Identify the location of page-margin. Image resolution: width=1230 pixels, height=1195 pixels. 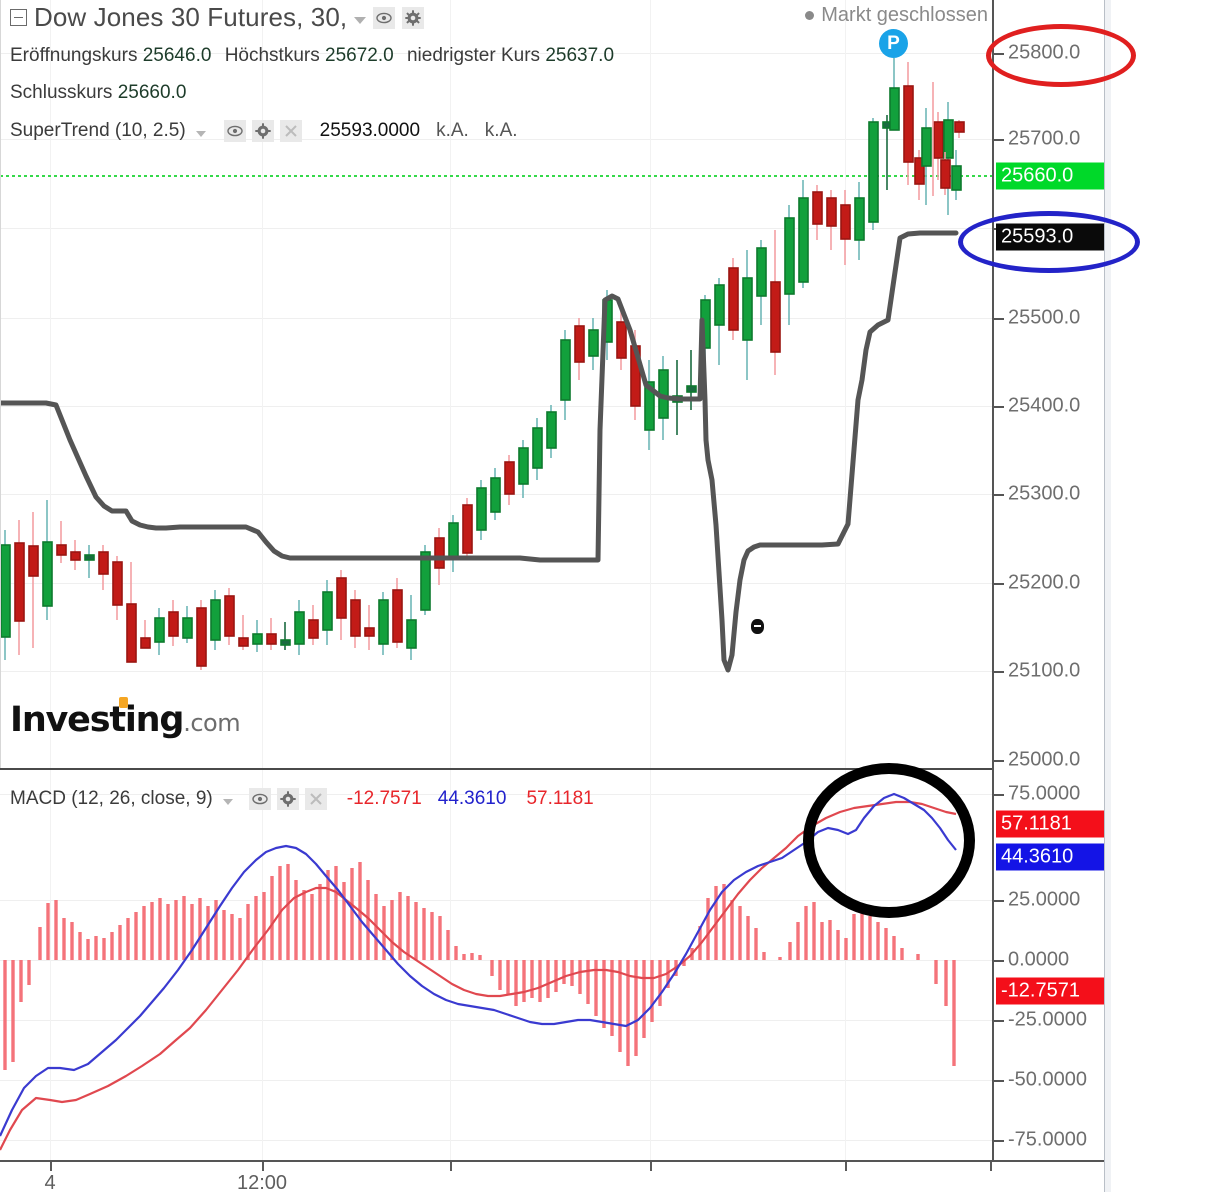
(1170, 596).